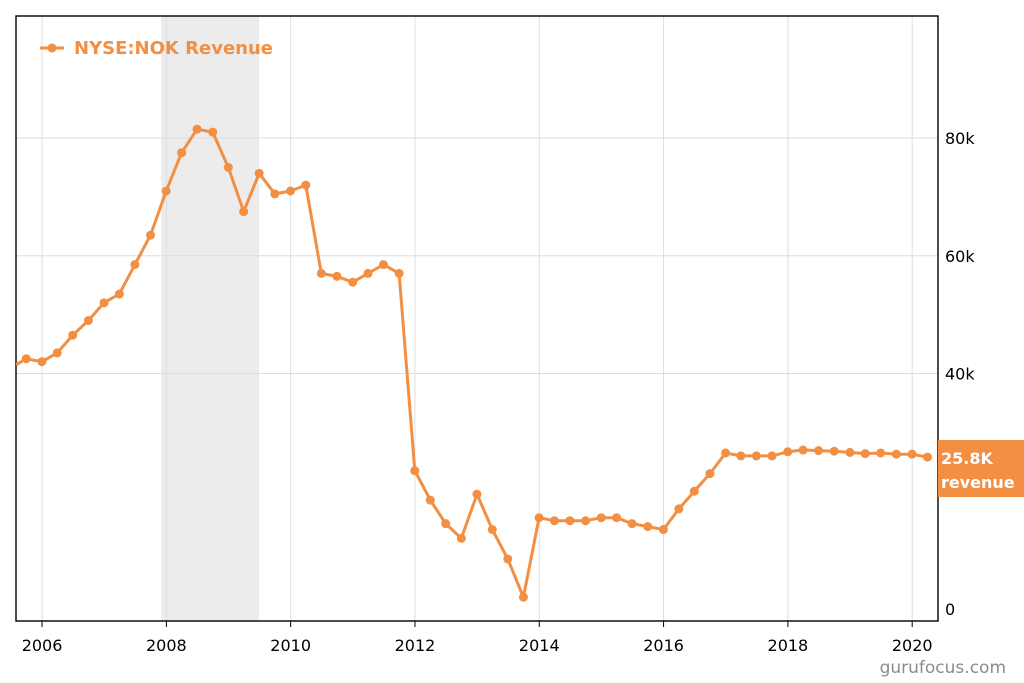 The height and width of the screenshot is (683, 1024). I want to click on x-tick-label: 2010, so click(290, 645).